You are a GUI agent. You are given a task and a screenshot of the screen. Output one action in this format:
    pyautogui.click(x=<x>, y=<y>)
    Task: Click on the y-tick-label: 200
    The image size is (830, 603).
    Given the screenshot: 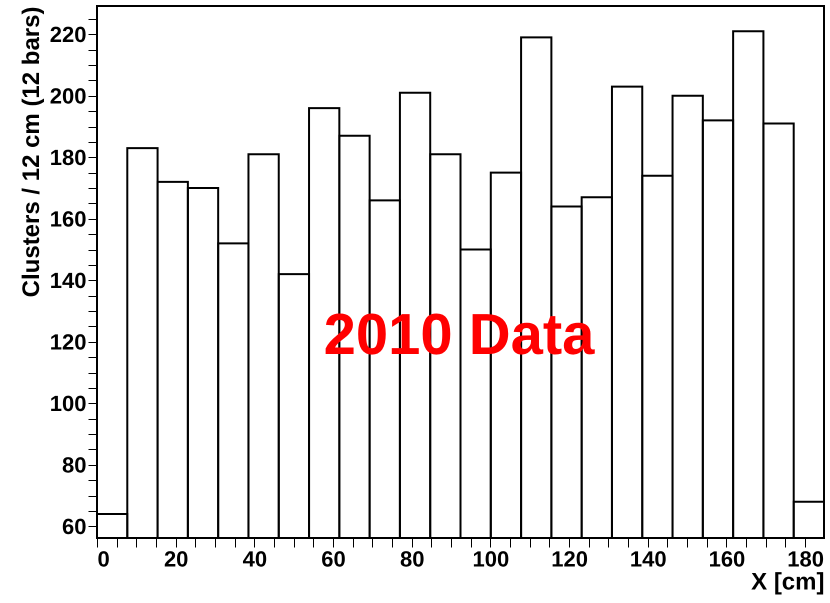 What is the action you would take?
    pyautogui.click(x=68, y=95)
    